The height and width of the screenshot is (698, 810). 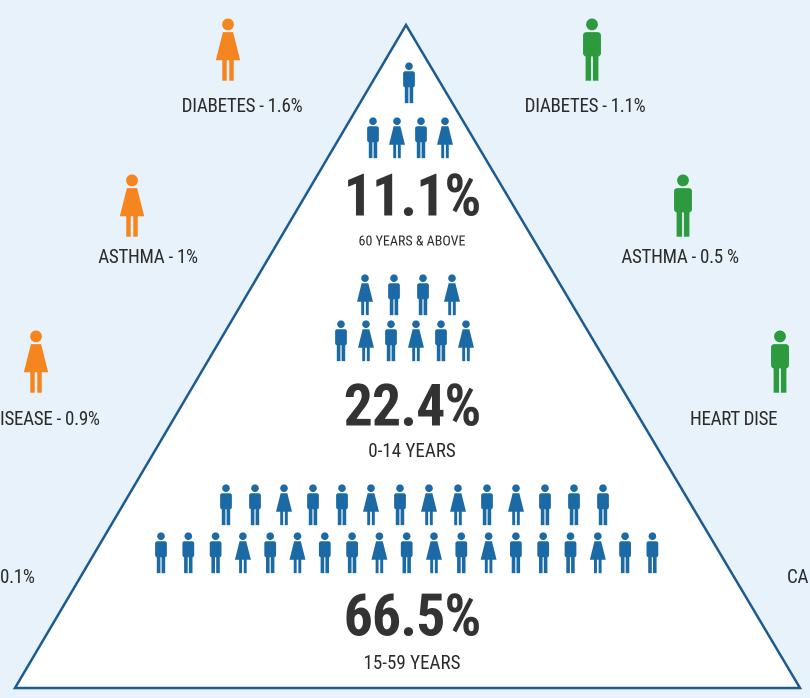 I want to click on tier-label: 0-14 YEARS, so click(x=412, y=450).